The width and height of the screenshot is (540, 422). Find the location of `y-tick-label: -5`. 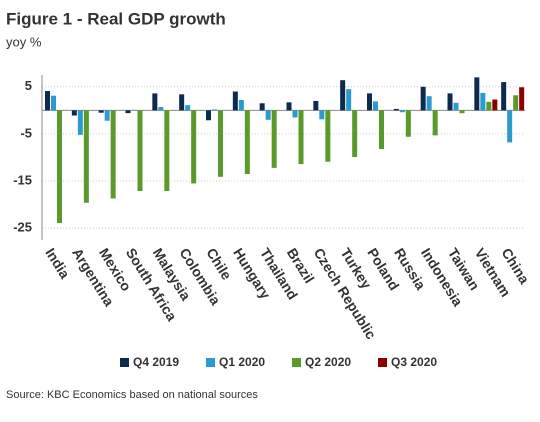

y-tick-label: -5 is located at coordinates (26, 132).